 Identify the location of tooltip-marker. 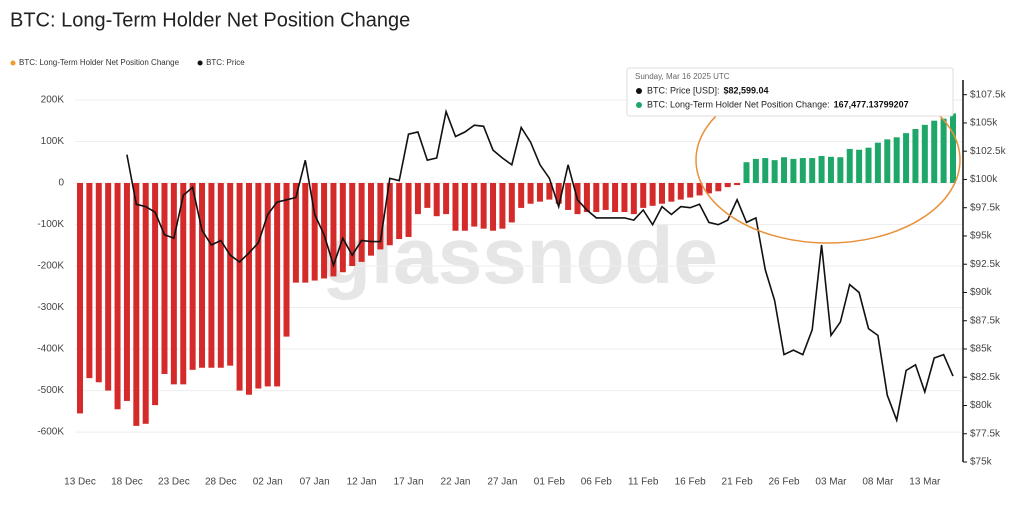
(639, 105).